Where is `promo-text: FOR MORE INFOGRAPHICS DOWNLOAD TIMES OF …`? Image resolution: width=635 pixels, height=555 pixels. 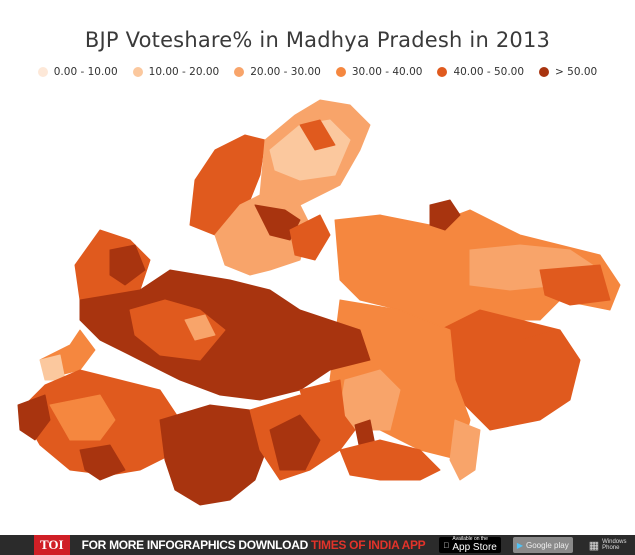 promo-text: FOR MORE INFOGRAPHICS DOWNLOAD TIMES OF … is located at coordinates (253, 545).